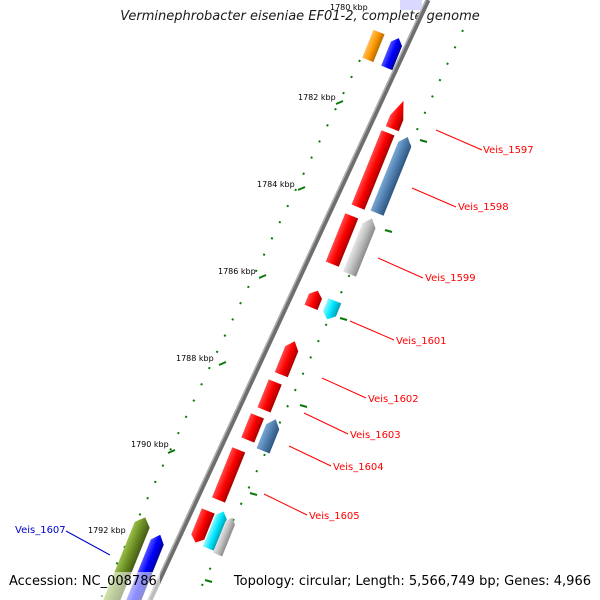  What do you see at coordinates (411, 5) in the screenshot?
I see `feature-top-faded` at bounding box center [411, 5].